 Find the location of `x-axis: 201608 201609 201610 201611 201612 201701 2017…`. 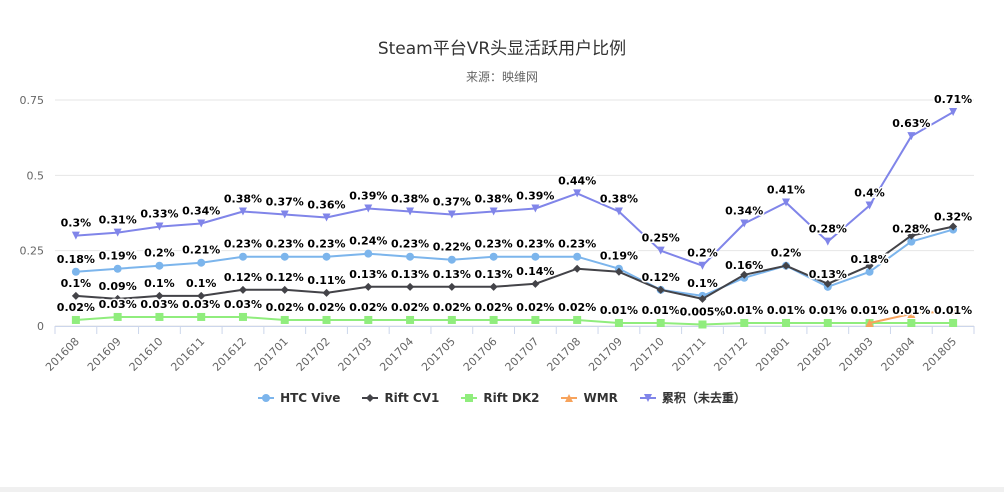

x-axis: 201608 201609 201610 201611 201612 201701 2017… is located at coordinates (509, 350).